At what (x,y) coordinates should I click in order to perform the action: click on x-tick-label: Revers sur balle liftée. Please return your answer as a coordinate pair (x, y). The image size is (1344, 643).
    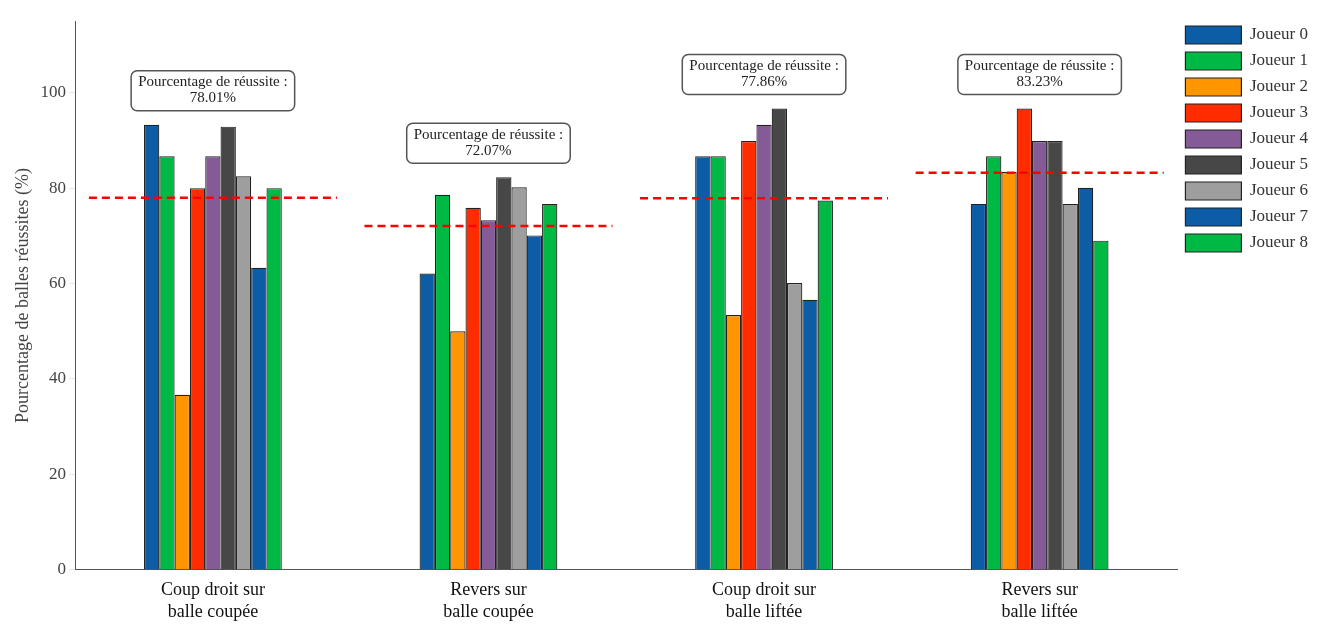
    Looking at the image, I should click on (1039, 600).